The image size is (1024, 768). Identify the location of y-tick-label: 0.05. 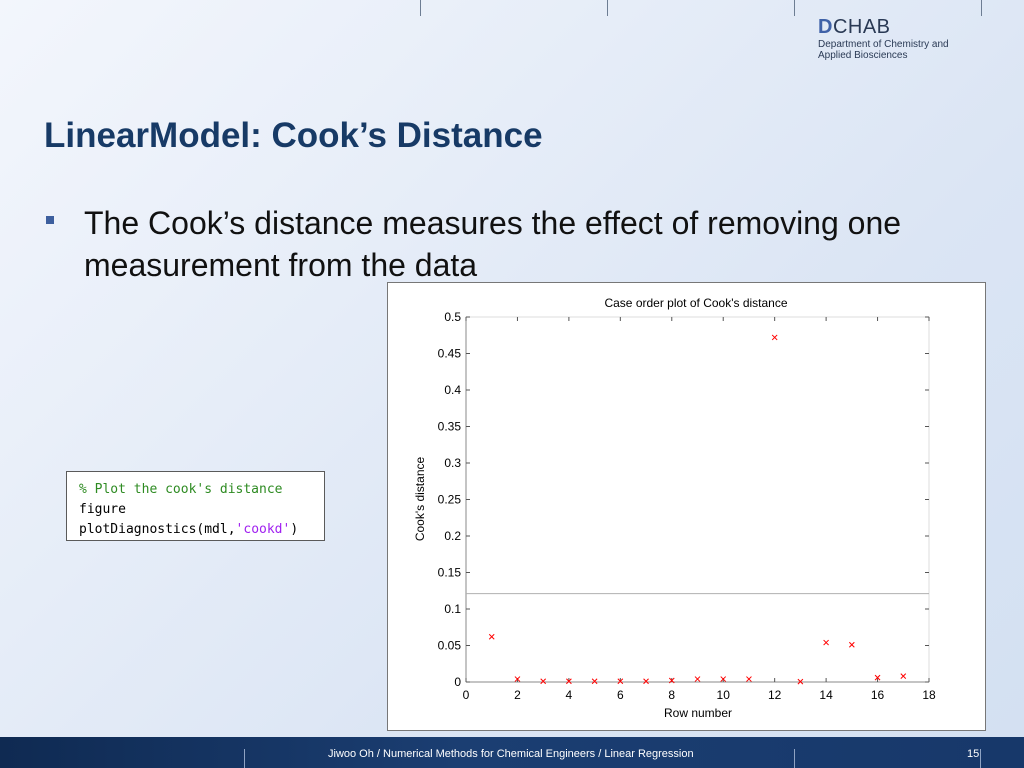
(450, 646).